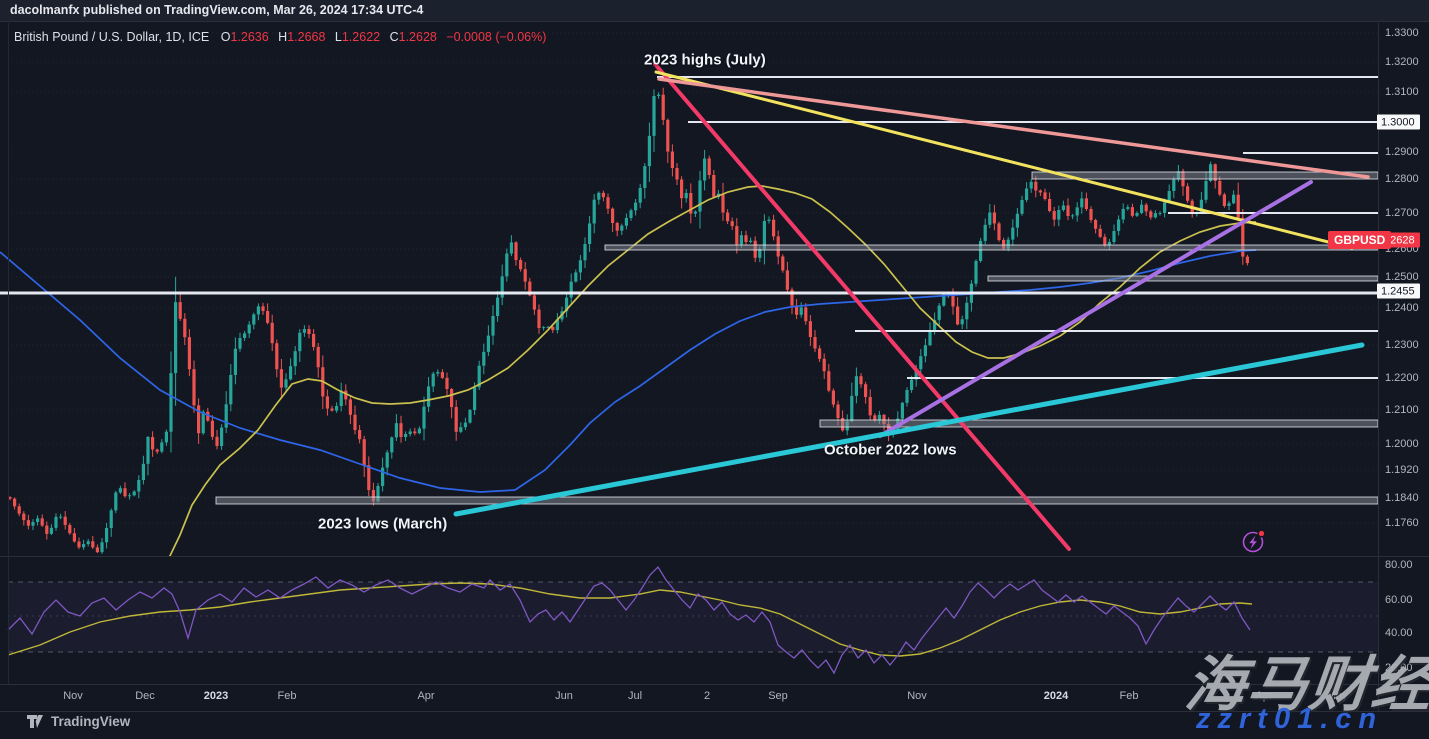 The height and width of the screenshot is (739, 1429). I want to click on price-axis-label: 1.1840, so click(1402, 498).